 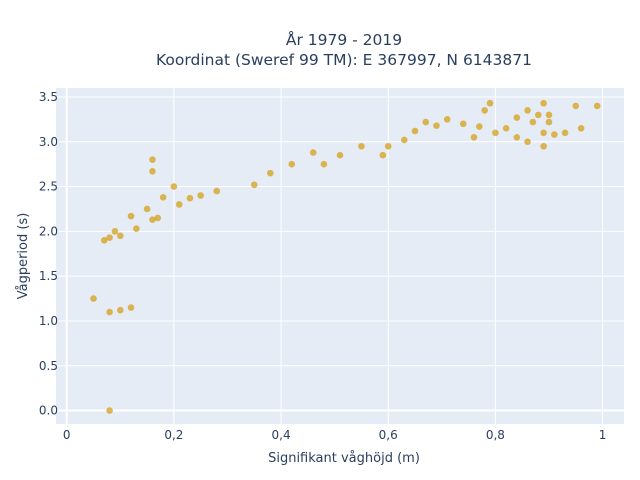 What do you see at coordinates (48, 97) in the screenshot?
I see `y-tick-label: 3.5` at bounding box center [48, 97].